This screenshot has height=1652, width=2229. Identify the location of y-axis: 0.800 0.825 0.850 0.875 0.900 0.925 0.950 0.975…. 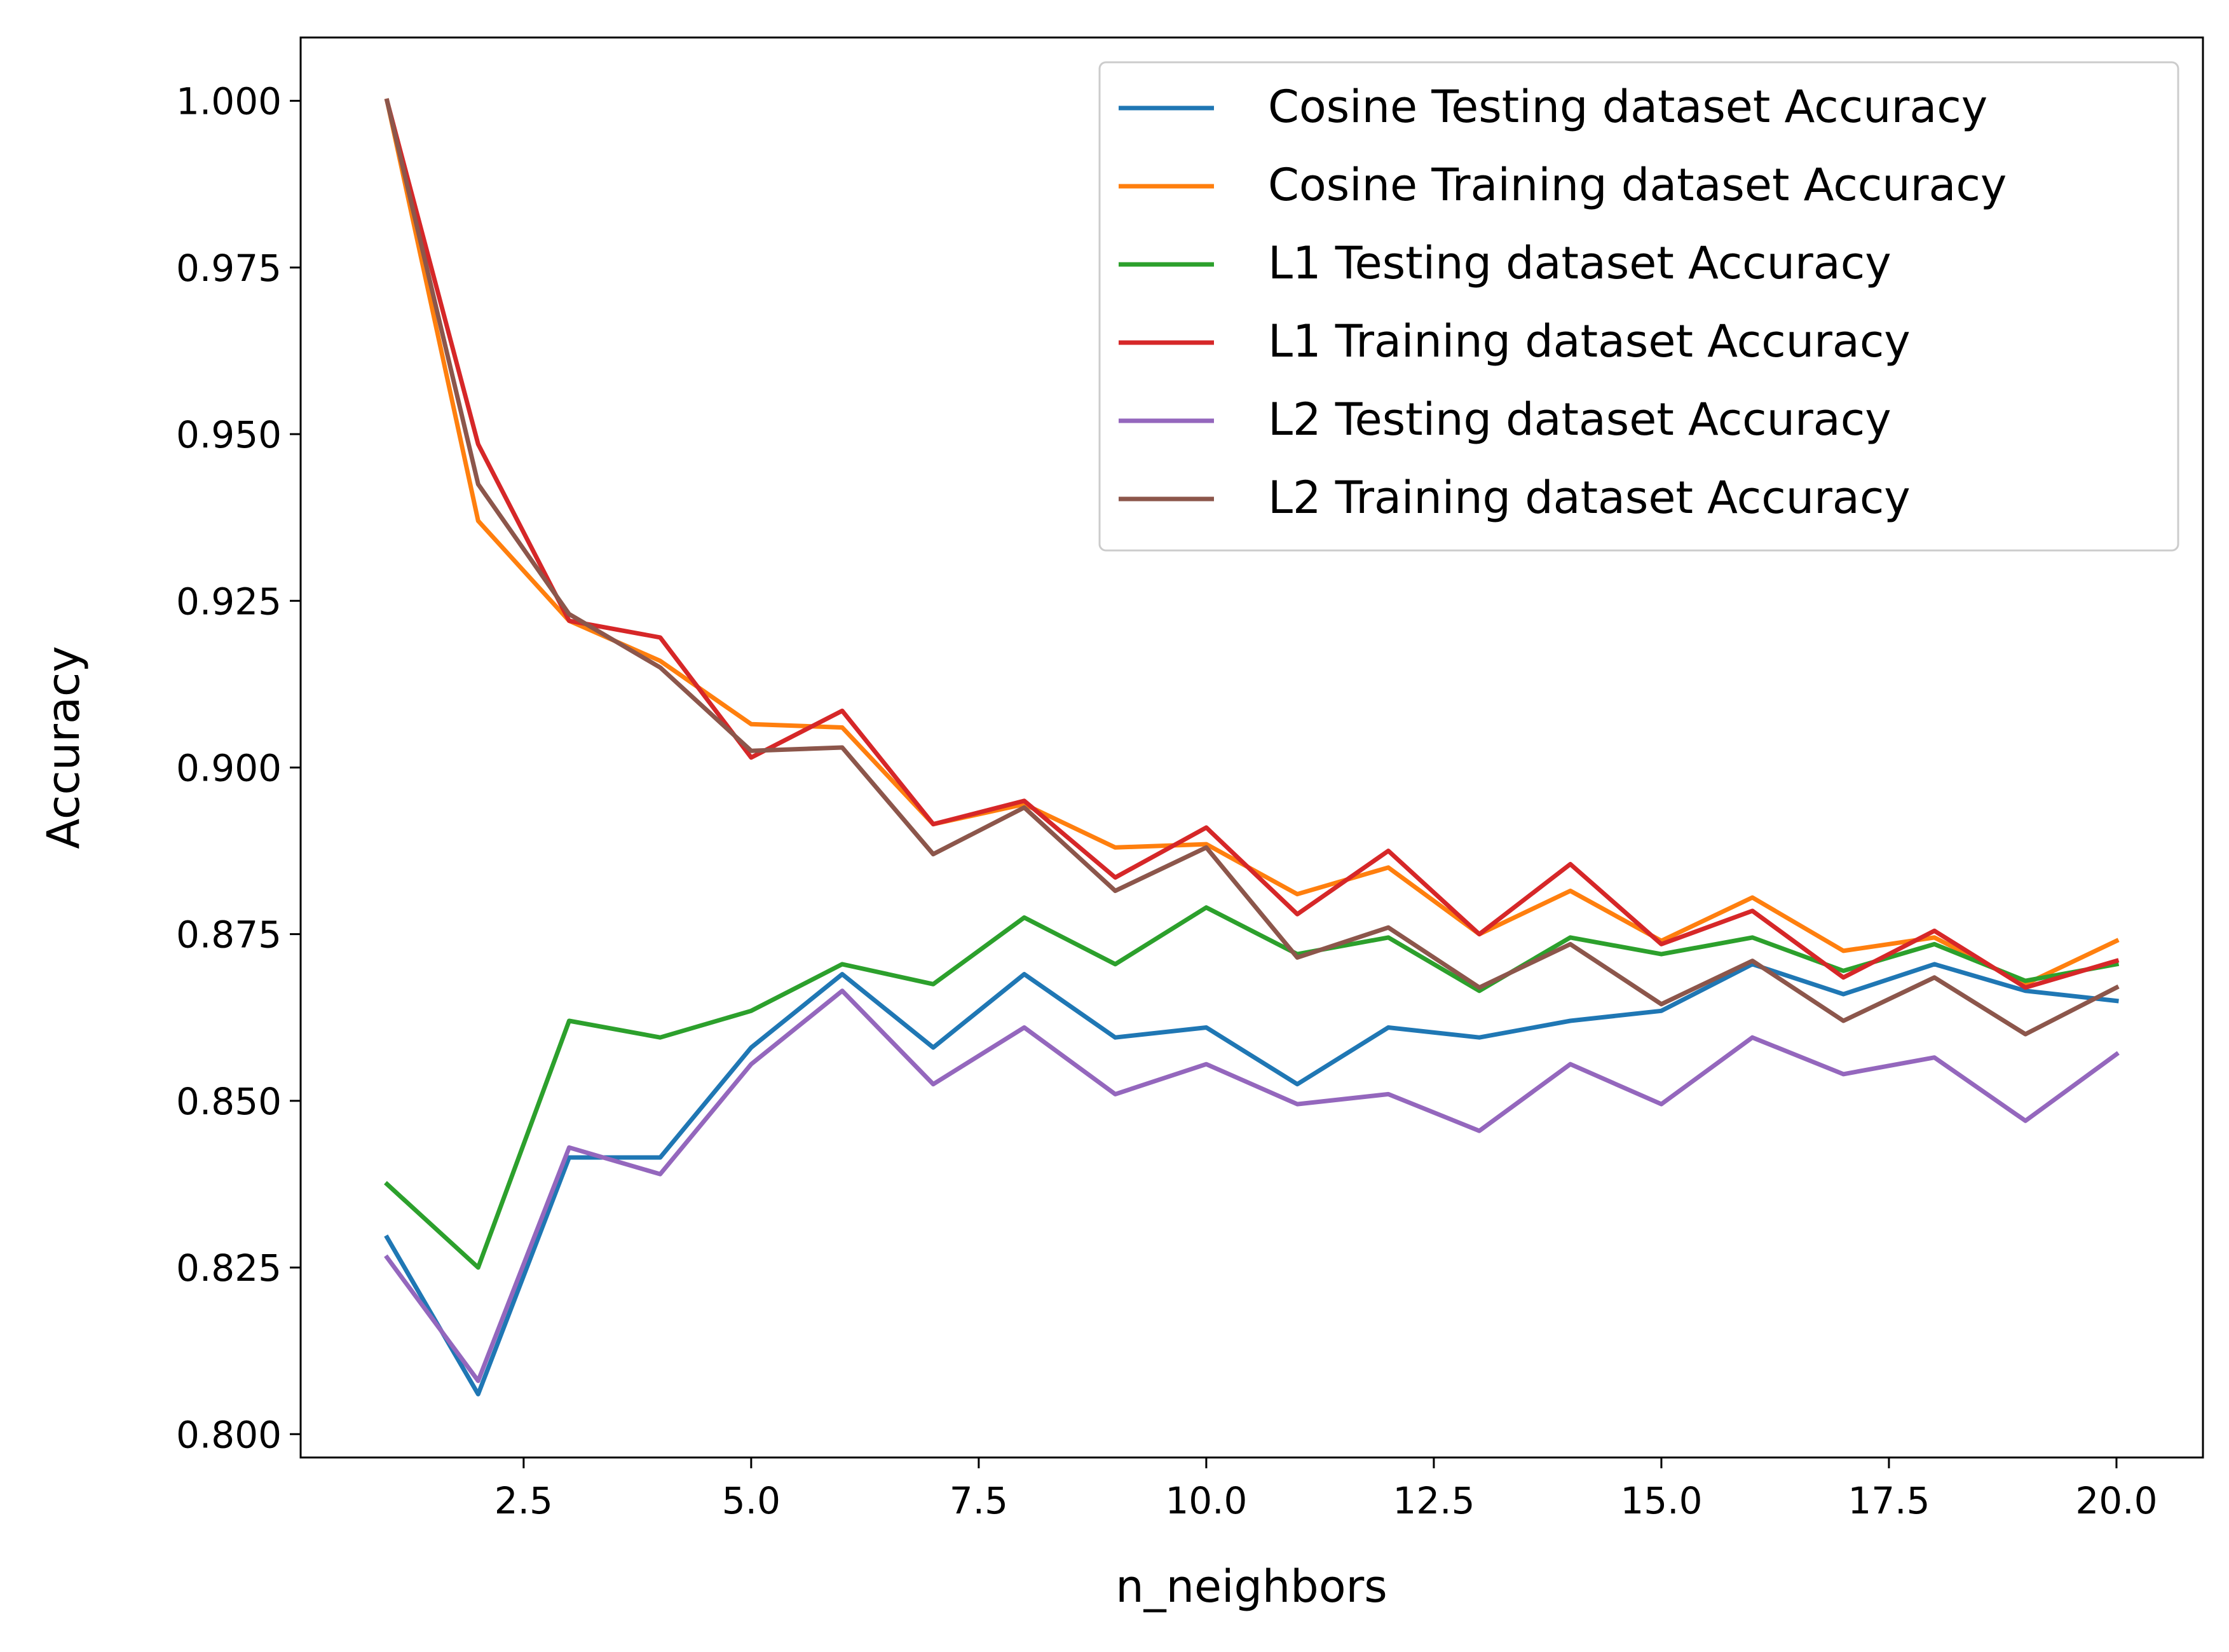
(238, 768).